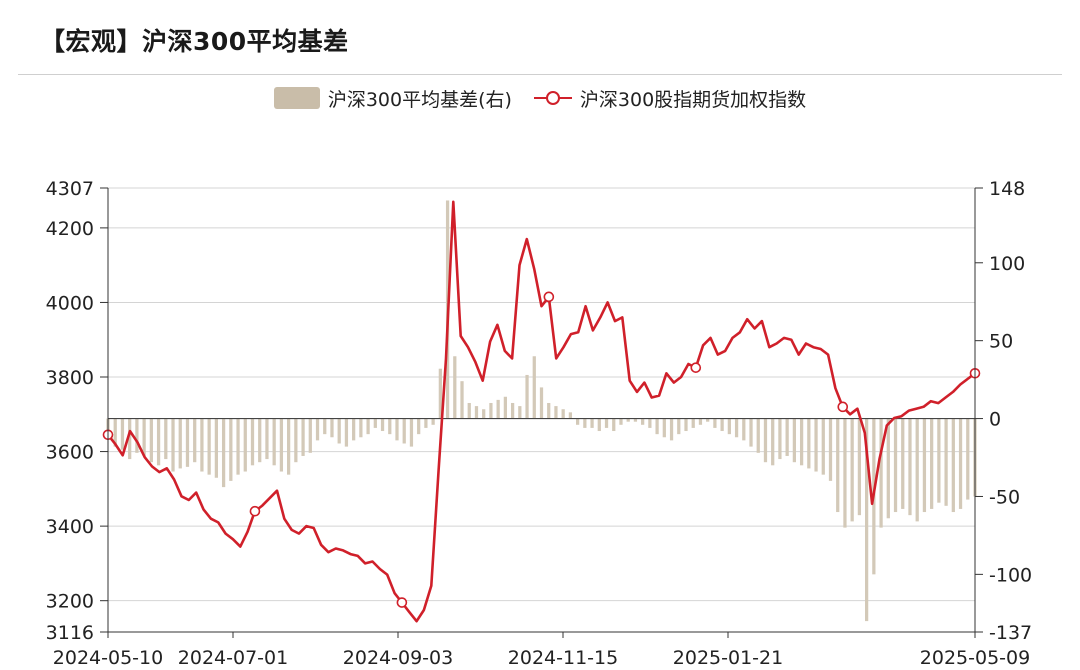 This screenshot has width=1080, height=670. Describe the element at coordinates (194, 41) in the screenshot. I see `page-title: 【宏观】沪深300平均基差` at that location.